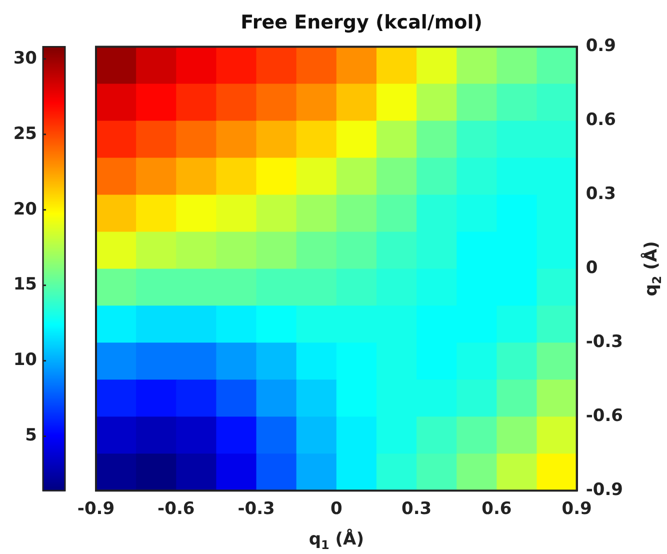  I want to click on y-tick-label: -0.9, so click(604, 490).